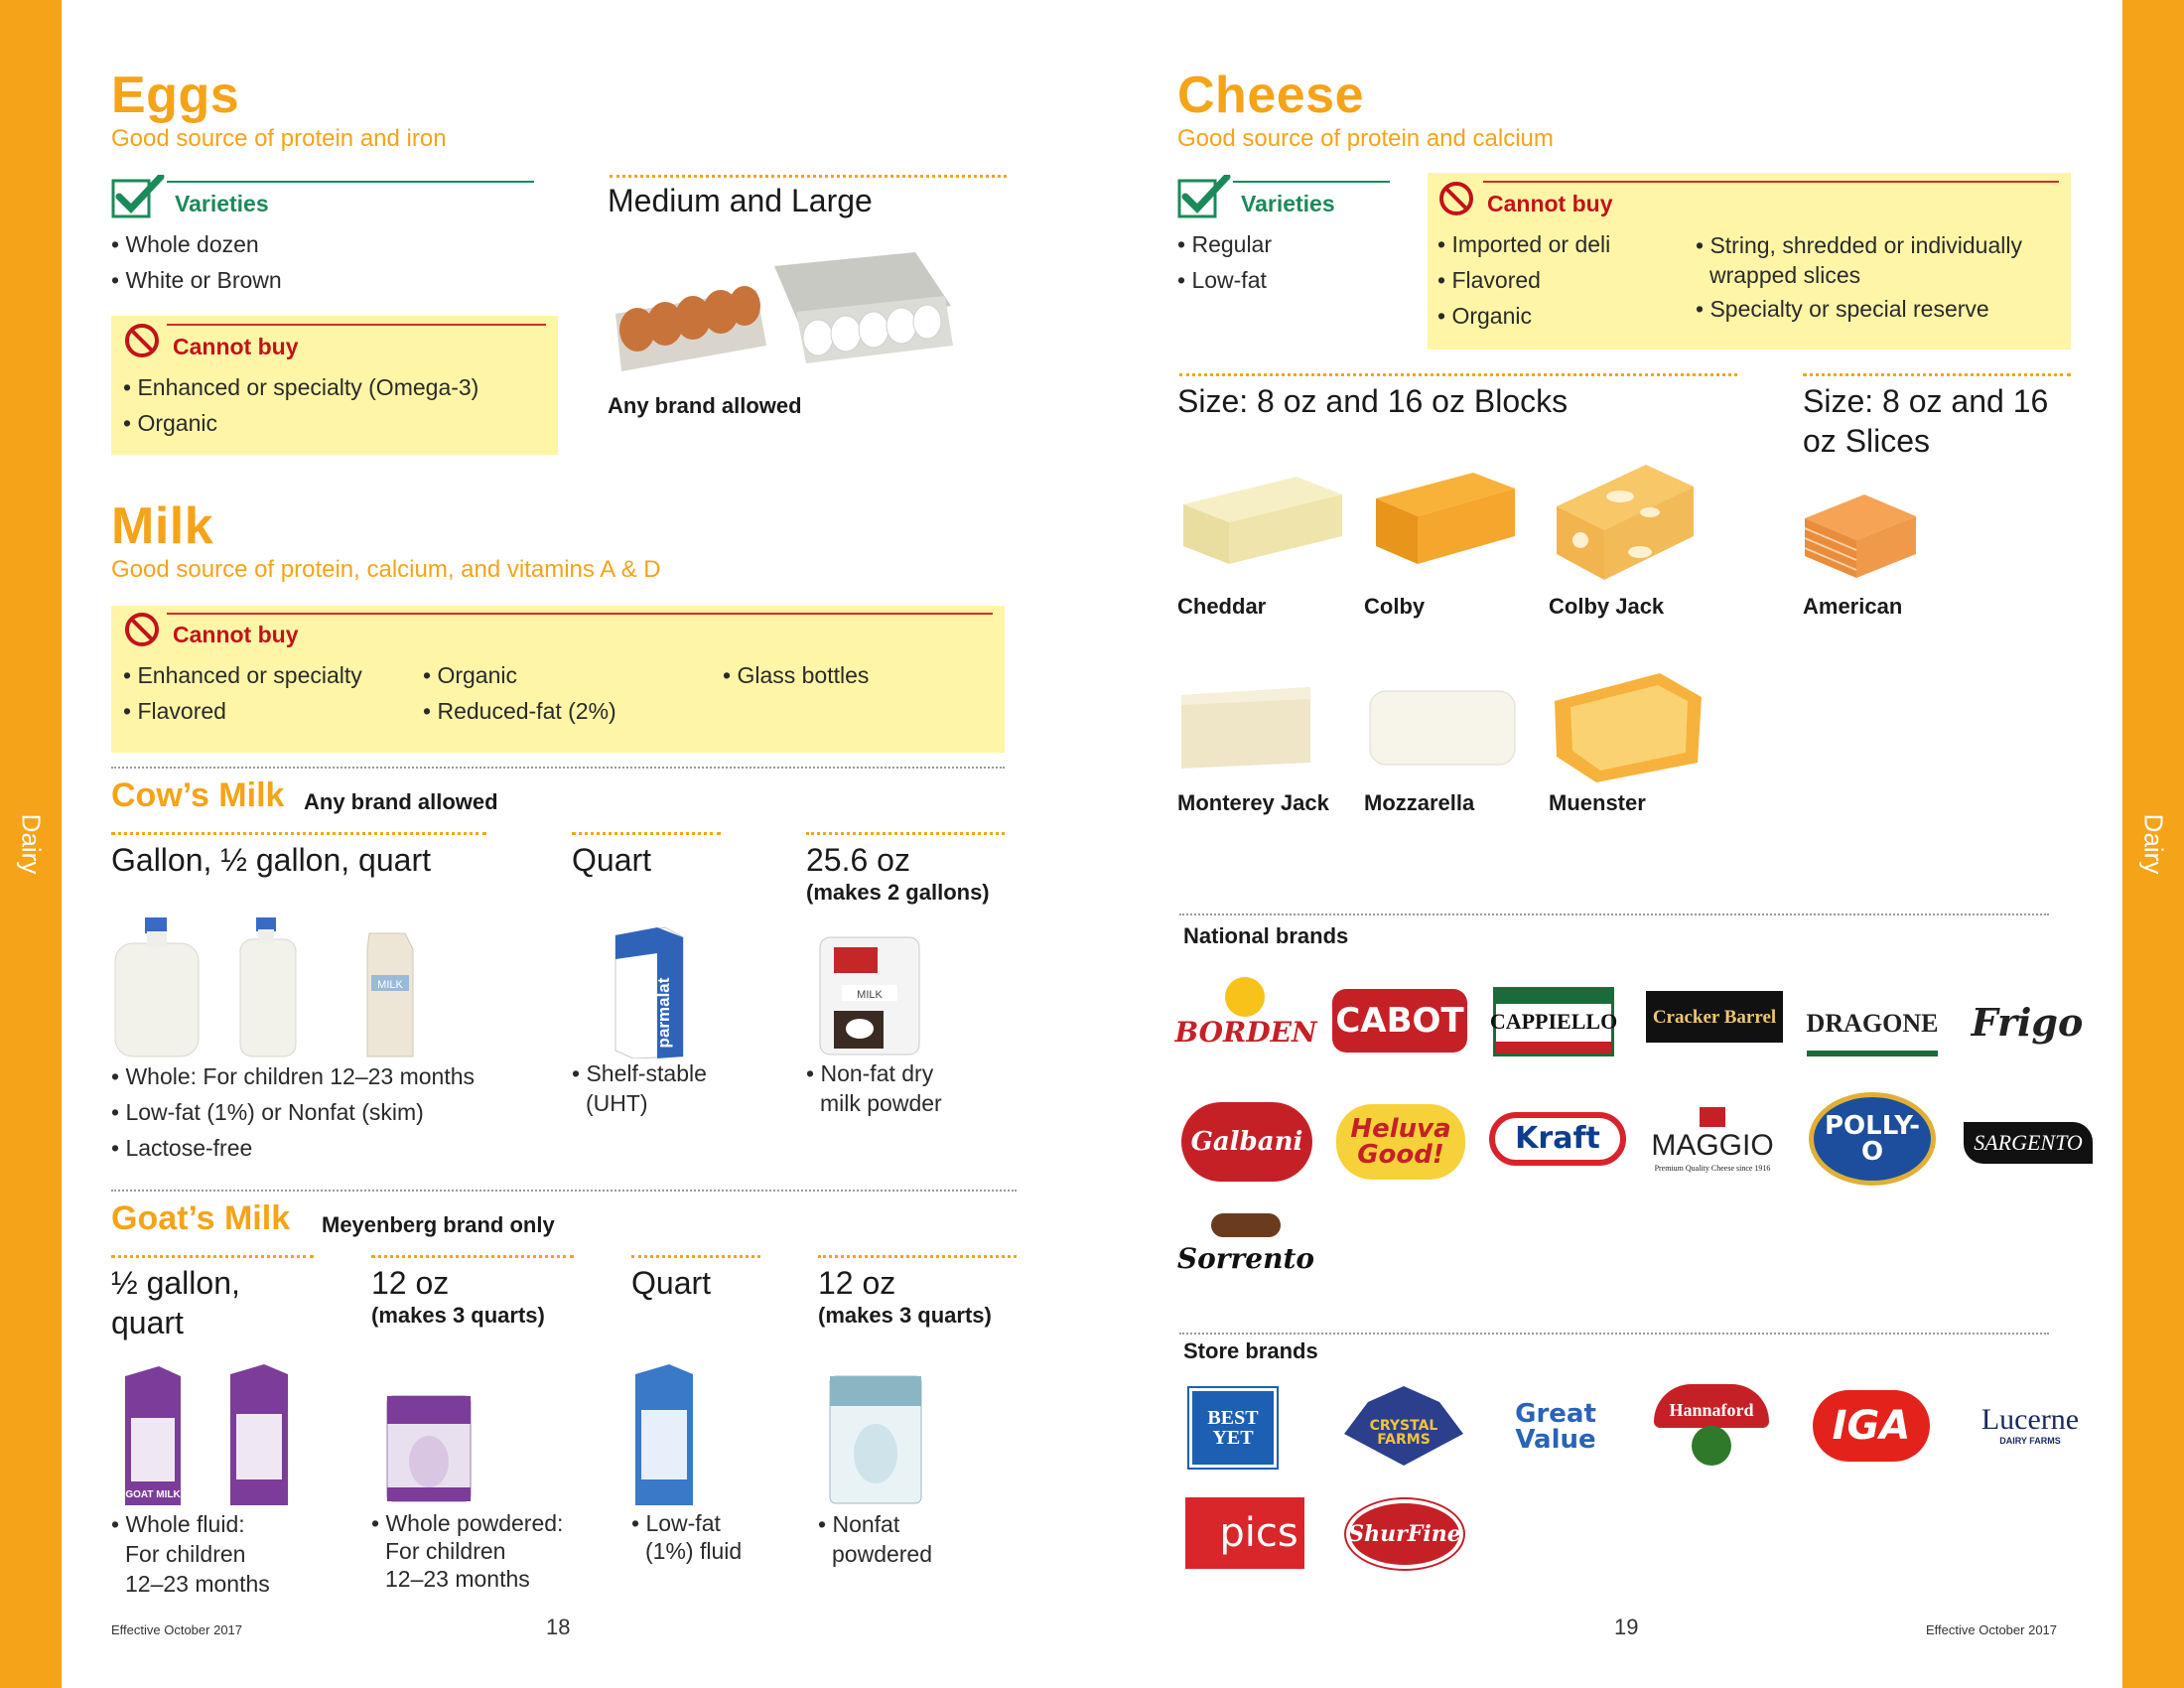 This screenshot has width=2184, height=1688. Describe the element at coordinates (676, 1523) in the screenshot. I see `list-item: • Low-fat` at that location.